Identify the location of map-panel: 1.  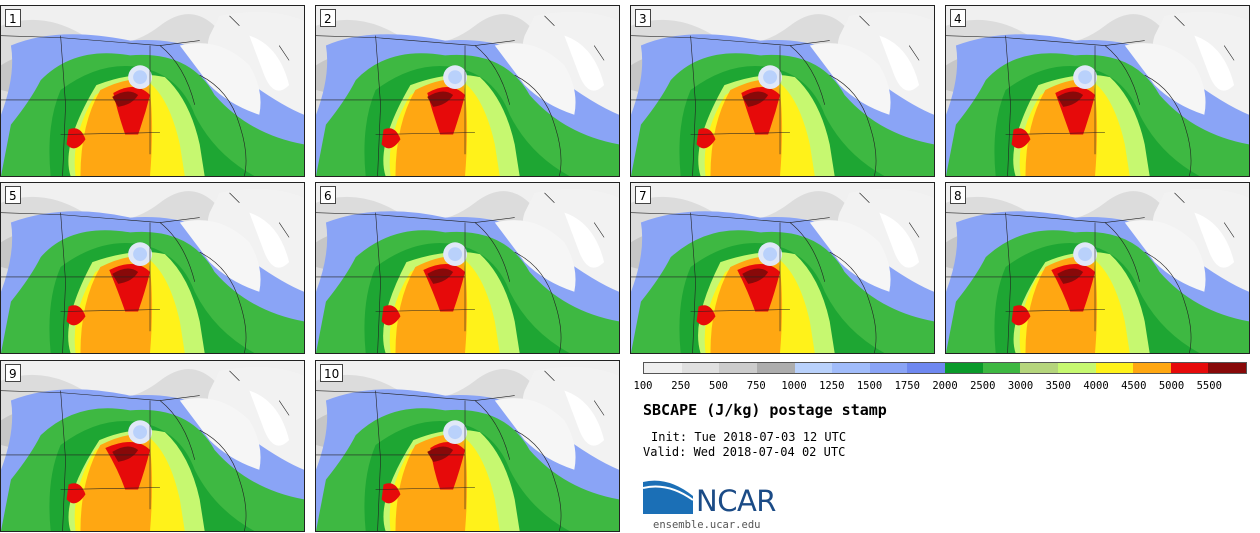
(152, 91).